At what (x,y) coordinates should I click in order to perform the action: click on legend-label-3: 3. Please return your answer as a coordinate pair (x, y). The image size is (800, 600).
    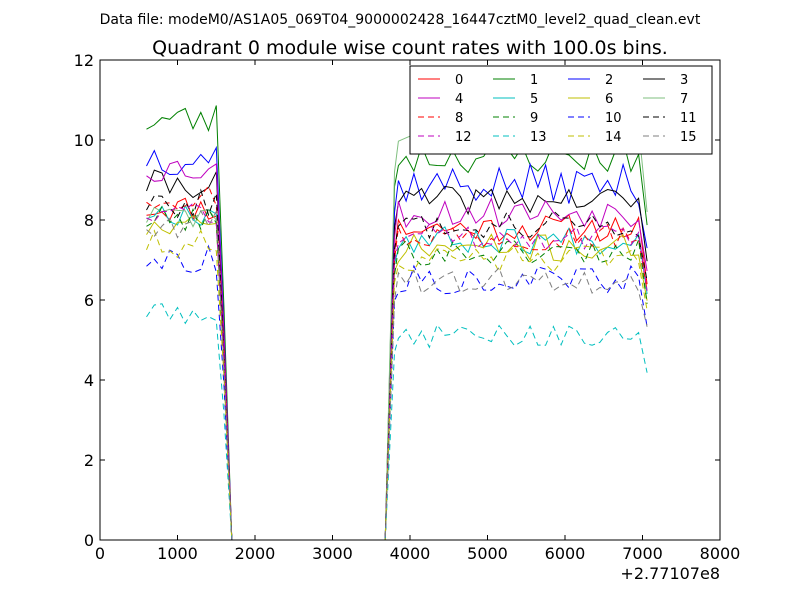
    Looking at the image, I should click on (684, 80).